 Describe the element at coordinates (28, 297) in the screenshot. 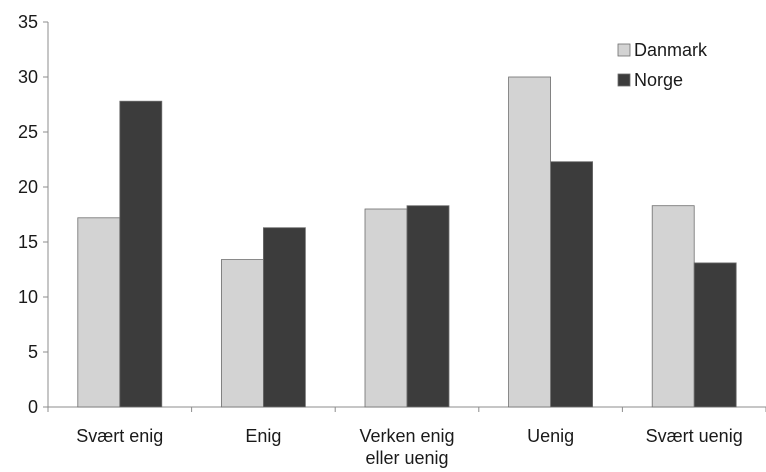

I see `y-tick-label: 10` at that location.